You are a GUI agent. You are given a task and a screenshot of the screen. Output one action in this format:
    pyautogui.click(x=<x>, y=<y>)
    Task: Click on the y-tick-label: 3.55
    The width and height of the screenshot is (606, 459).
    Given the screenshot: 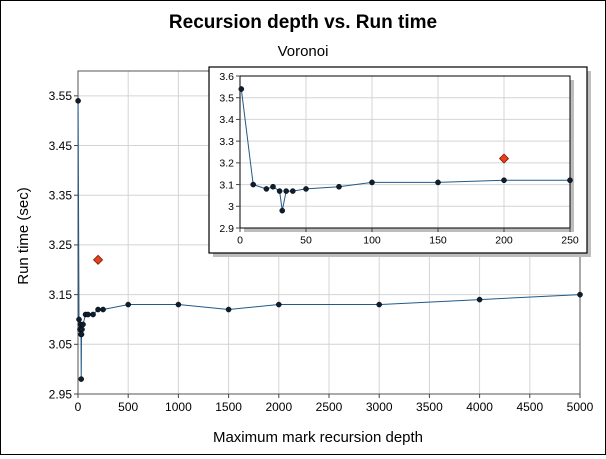 What is the action you would take?
    pyautogui.click(x=61, y=96)
    